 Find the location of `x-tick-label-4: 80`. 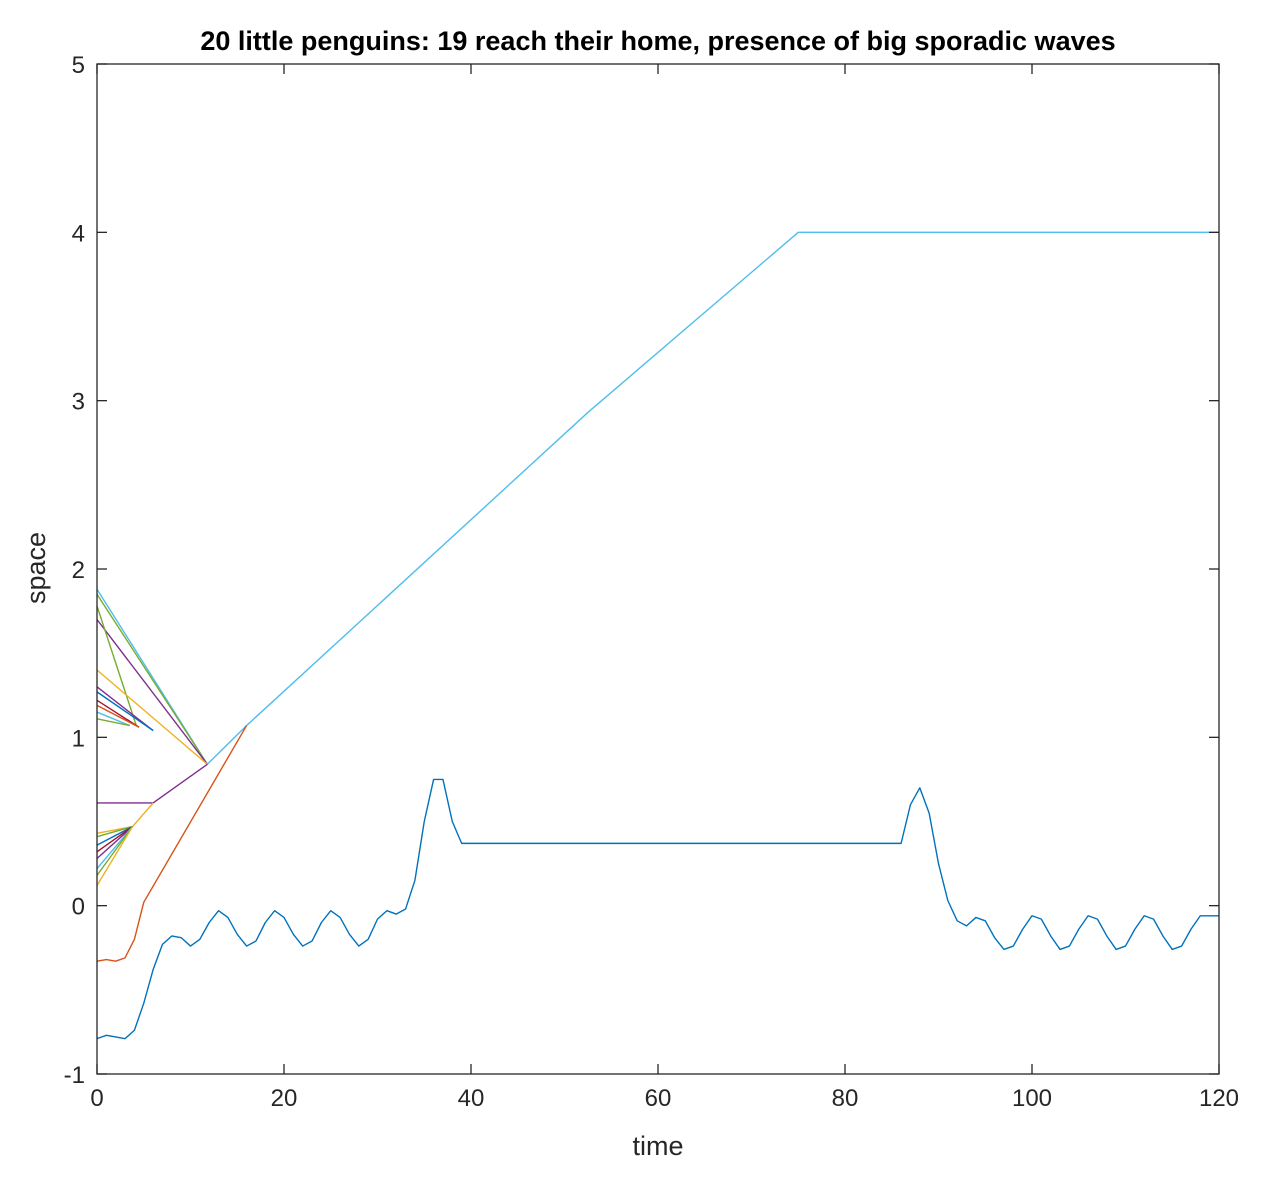

x-tick-label-4: 80 is located at coordinates (845, 1098).